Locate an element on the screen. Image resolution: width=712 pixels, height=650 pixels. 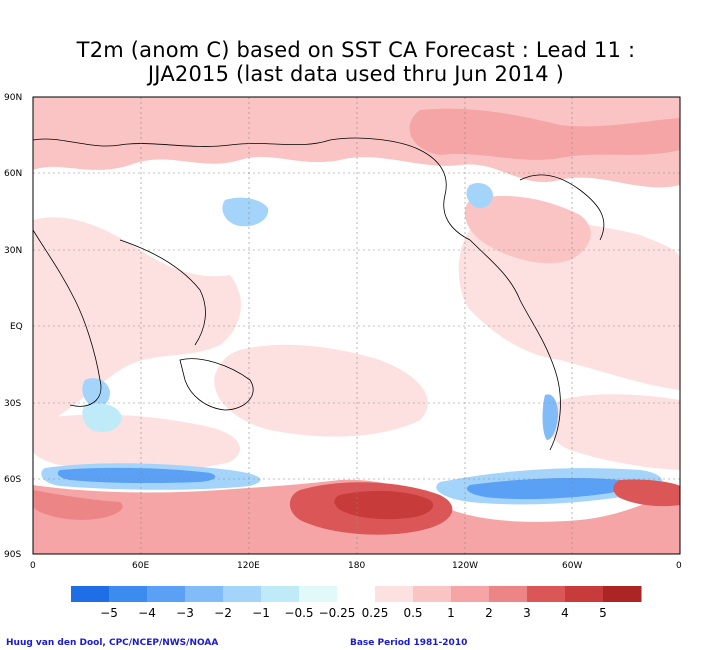
warm-region-ross-sea-core is located at coordinates (384, 505).